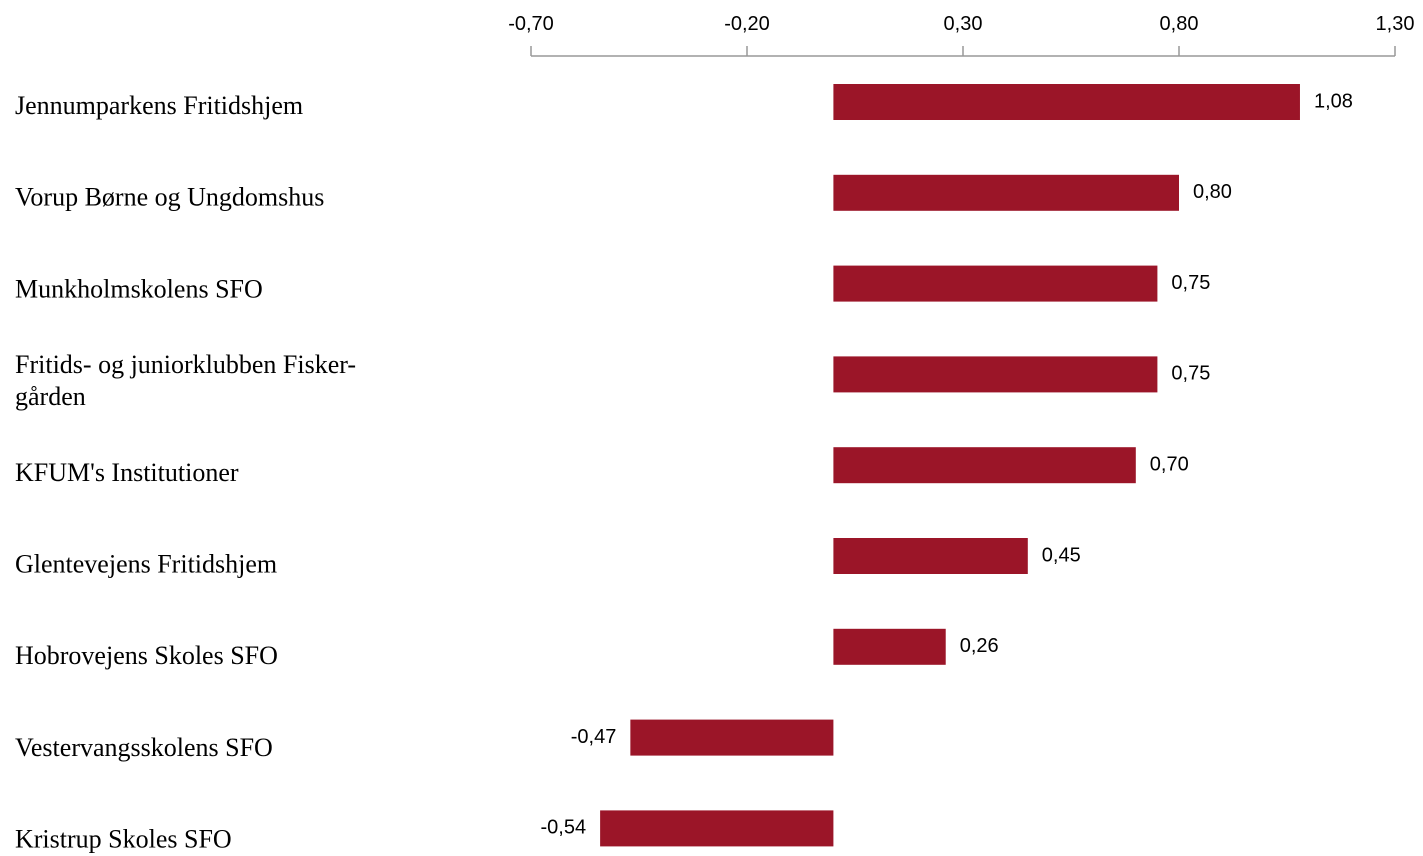  Describe the element at coordinates (1395, 24) in the screenshot. I see `x-tick-label: 1,30` at that location.